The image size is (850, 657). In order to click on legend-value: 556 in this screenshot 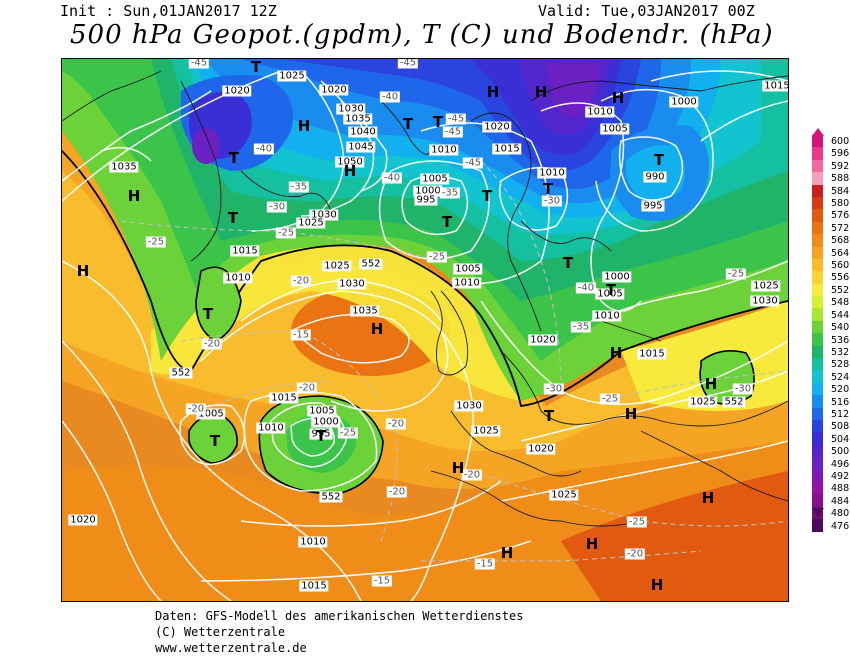, I will do `click(840, 278)`.